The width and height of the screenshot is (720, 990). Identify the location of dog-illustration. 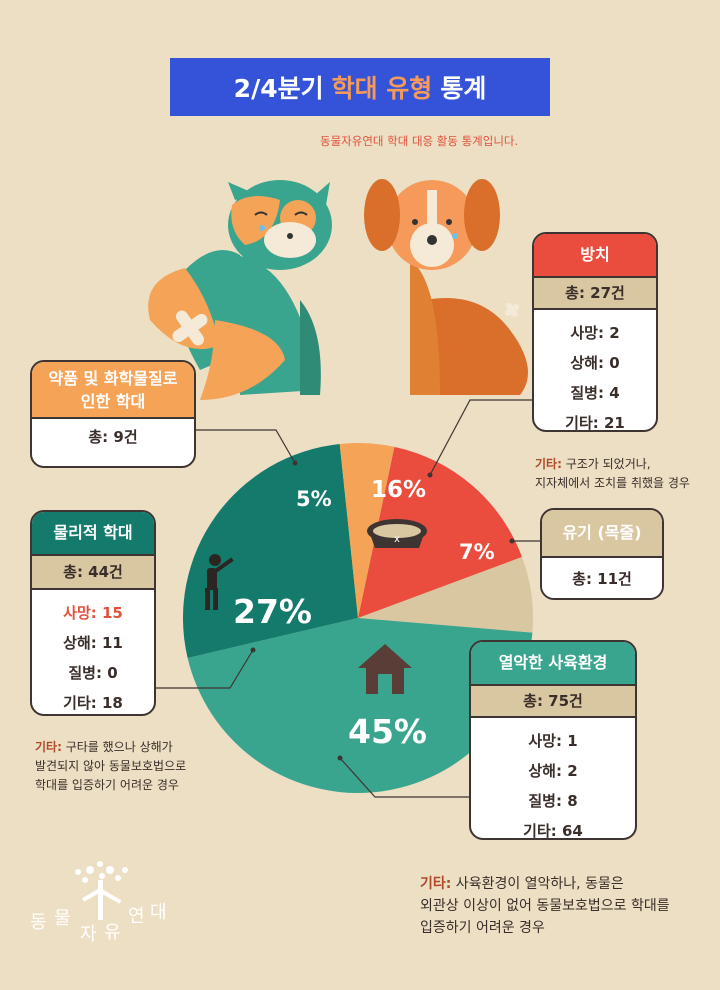
(446, 287).